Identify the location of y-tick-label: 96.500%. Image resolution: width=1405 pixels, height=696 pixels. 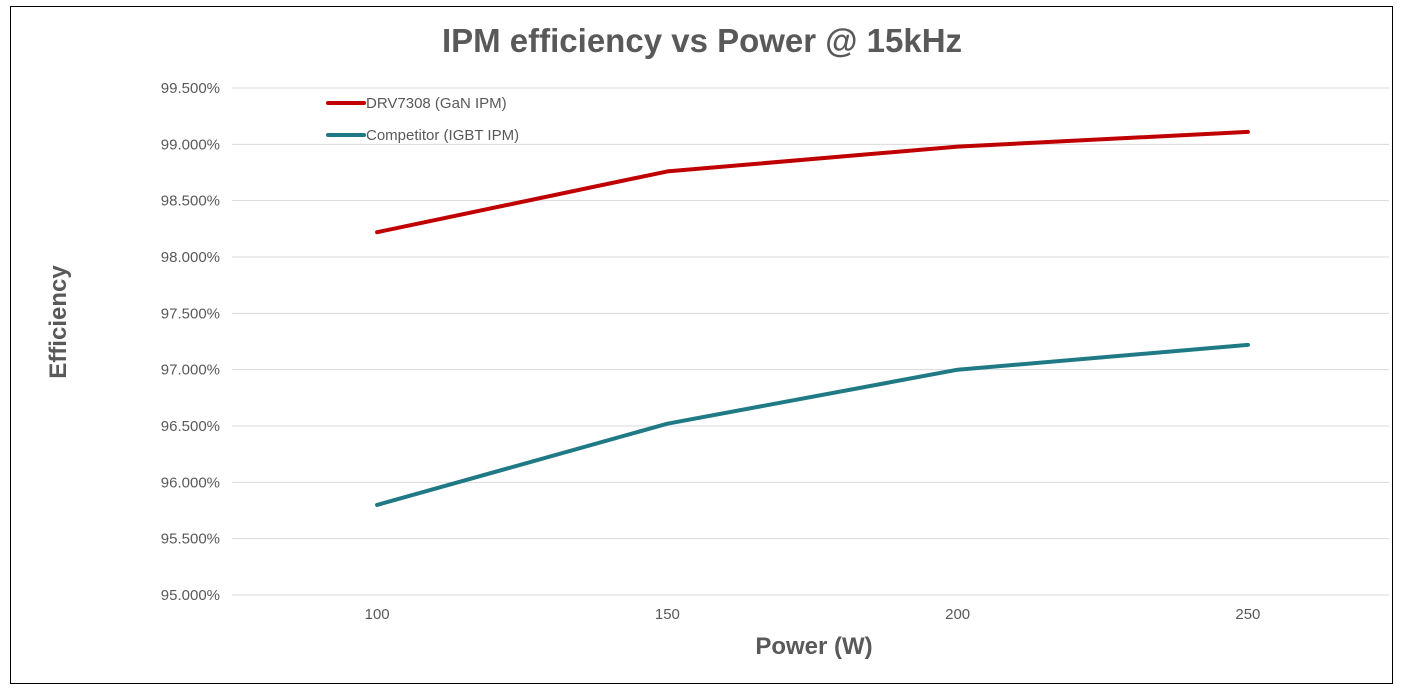
(190, 426).